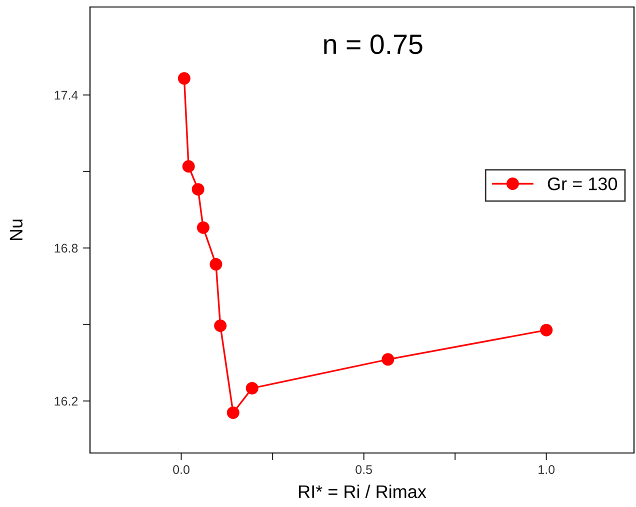 The image size is (636, 507). I want to click on legend-label: Gr = 130, so click(583, 183).